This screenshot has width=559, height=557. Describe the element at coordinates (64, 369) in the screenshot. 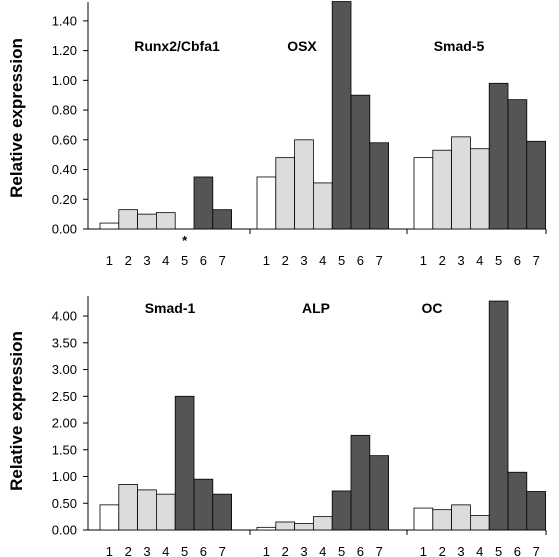

I see `y-tick-label: 3.00` at that location.